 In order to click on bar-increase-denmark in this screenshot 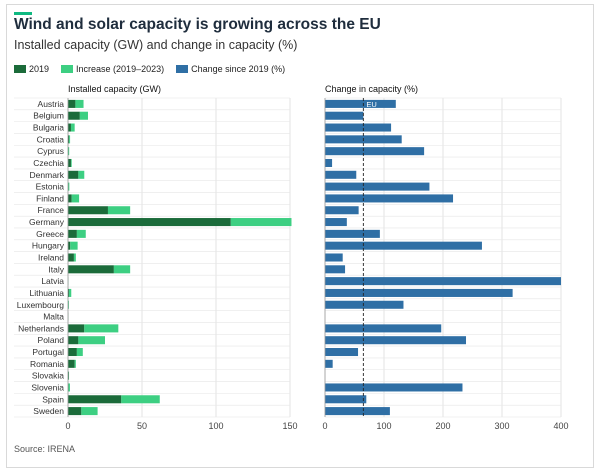, I will do `click(81, 174)`.